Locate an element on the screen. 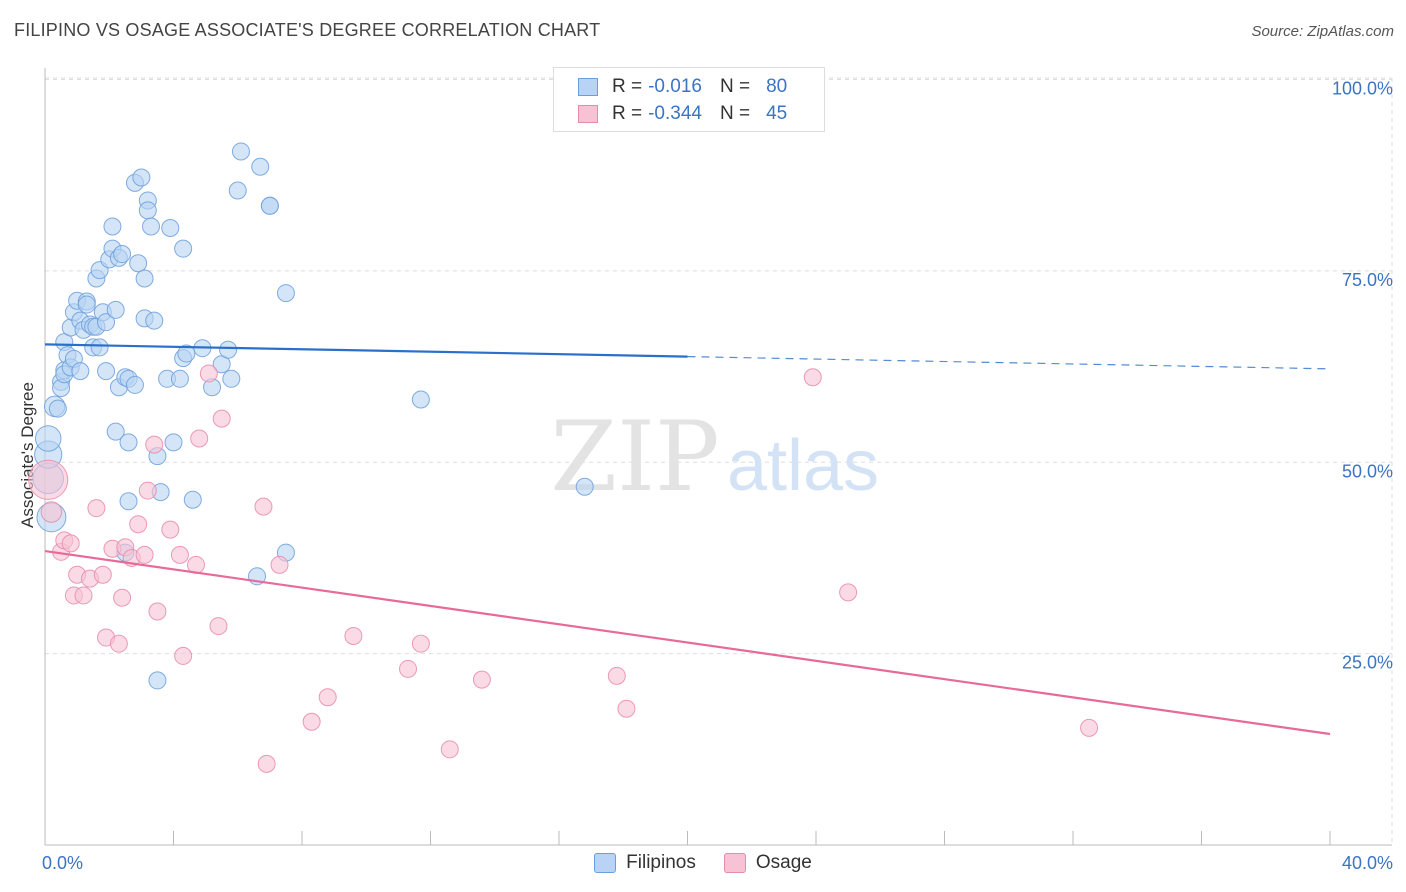  legend-r-value: -0.344 is located at coordinates (675, 113).